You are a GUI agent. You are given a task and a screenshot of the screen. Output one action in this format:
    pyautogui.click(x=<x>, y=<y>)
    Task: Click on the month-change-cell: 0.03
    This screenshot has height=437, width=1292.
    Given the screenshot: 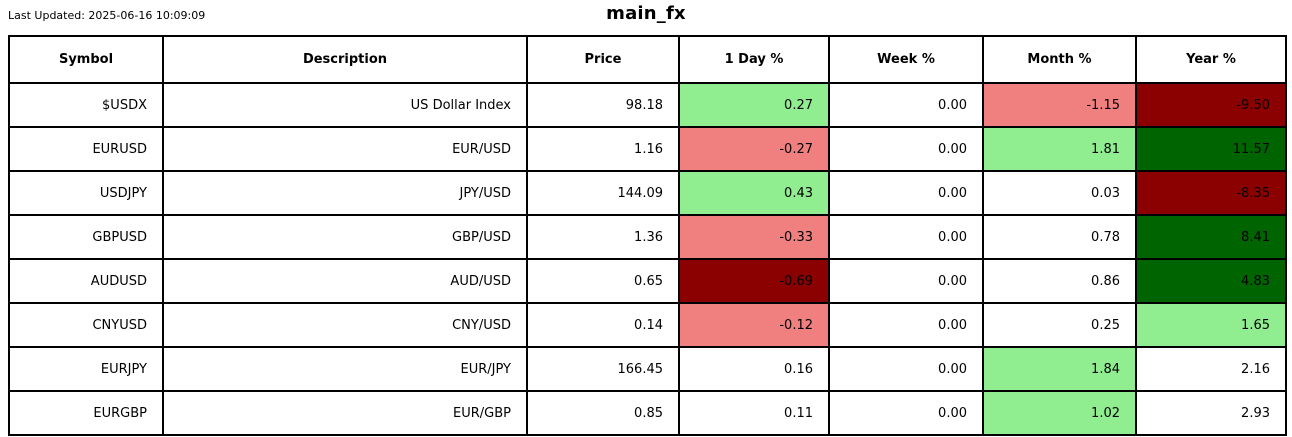 What is the action you would take?
    pyautogui.click(x=1059, y=193)
    